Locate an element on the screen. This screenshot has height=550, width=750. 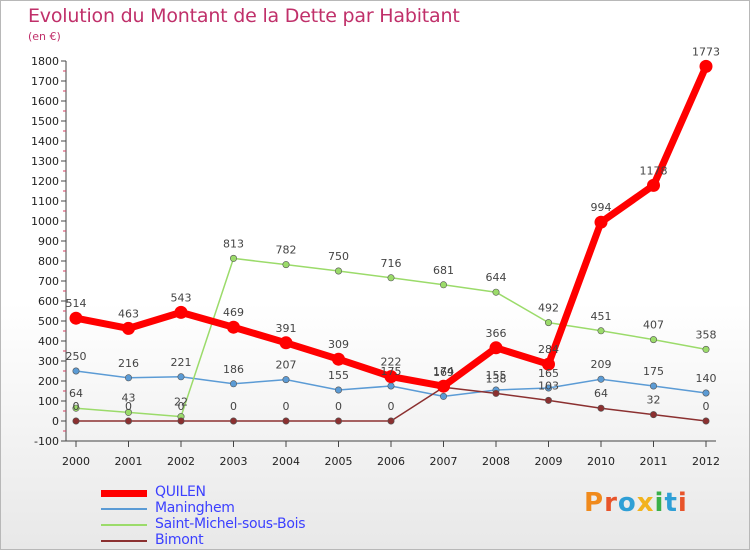
legend-label: QUILEN is located at coordinates (180, 492).